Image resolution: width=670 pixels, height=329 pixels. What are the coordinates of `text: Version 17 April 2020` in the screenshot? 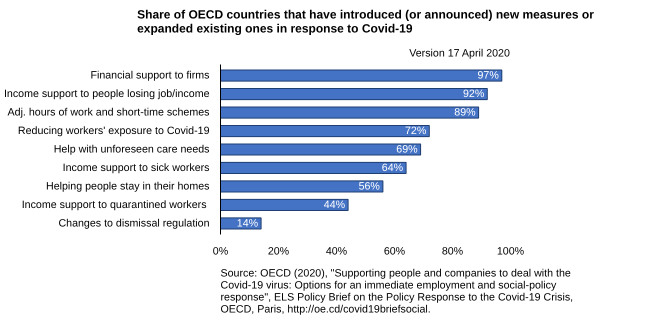 It's located at (459, 54).